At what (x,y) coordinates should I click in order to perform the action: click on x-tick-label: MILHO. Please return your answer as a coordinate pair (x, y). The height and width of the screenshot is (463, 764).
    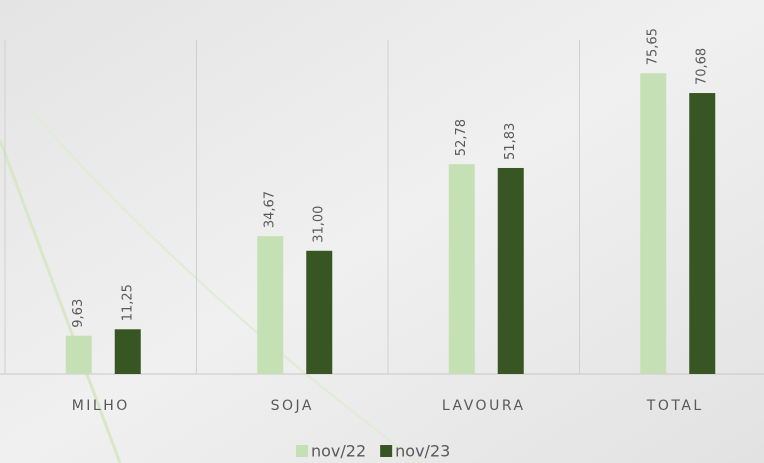
    Looking at the image, I should click on (101, 406).